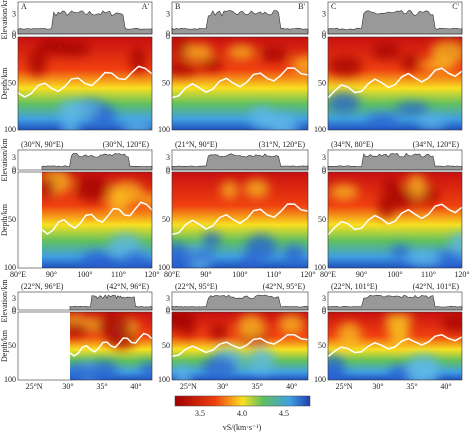 The image size is (474, 445). I want to click on profile-start-label: (22°N, 101°E), so click(354, 286).